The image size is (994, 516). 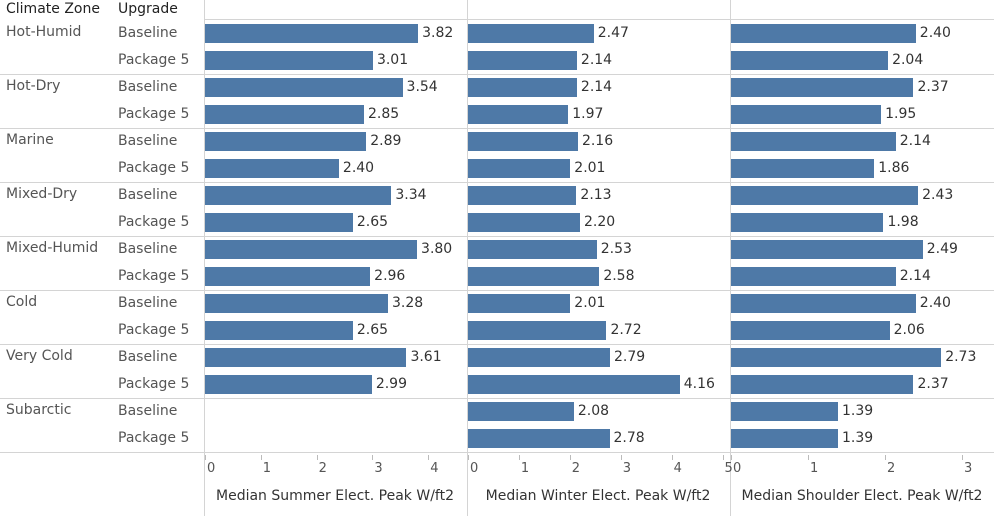 I want to click on data-label: 1.95, so click(x=901, y=114).